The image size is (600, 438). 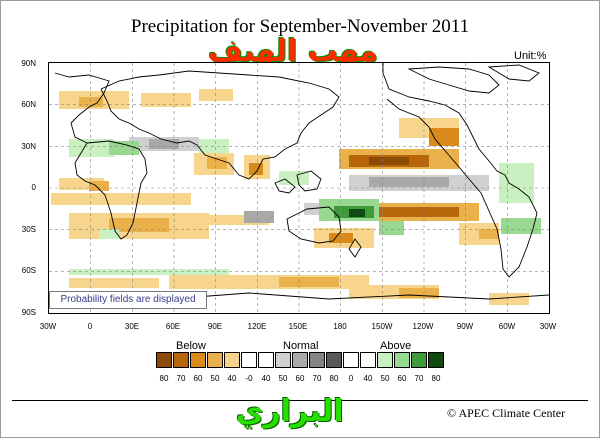 What do you see at coordinates (423, 326) in the screenshot?
I see `lon-label-120w: 120W` at bounding box center [423, 326].